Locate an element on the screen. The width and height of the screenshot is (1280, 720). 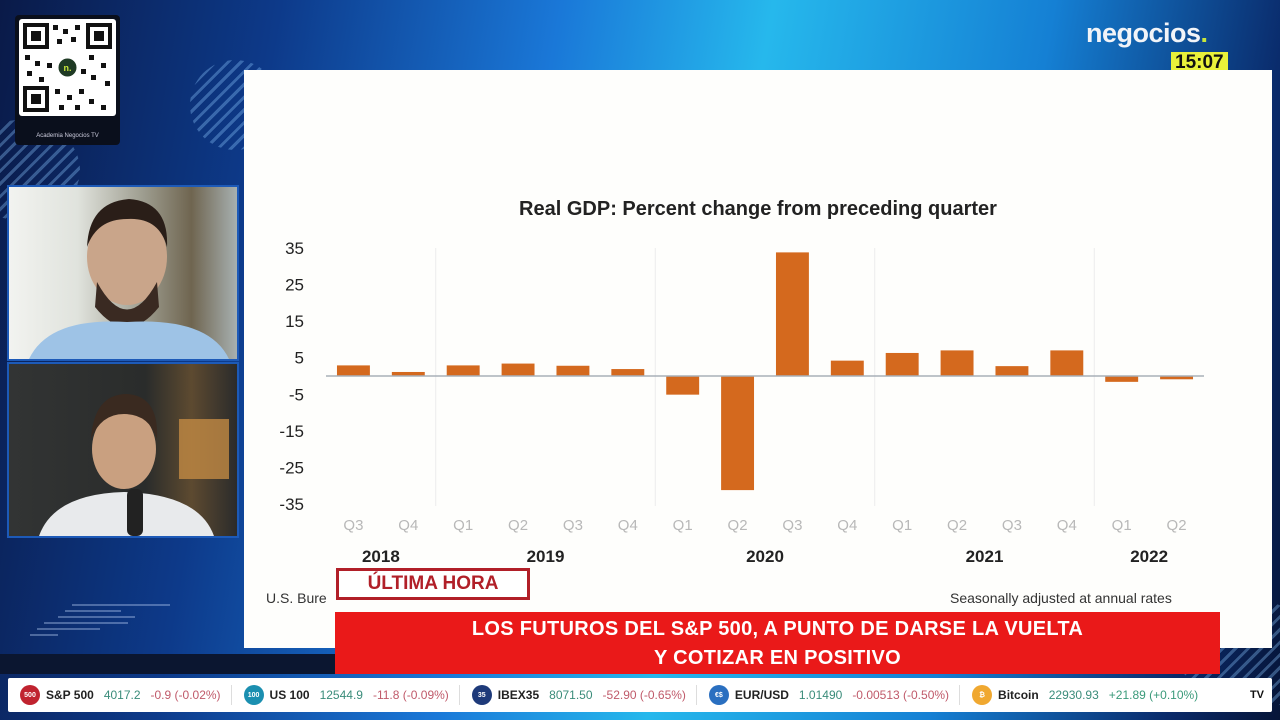
svg-text: n. is located at coordinates (68, 68).